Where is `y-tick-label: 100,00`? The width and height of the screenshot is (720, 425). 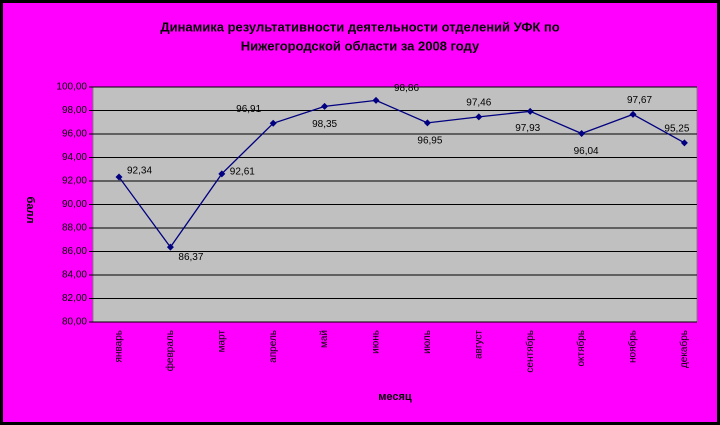 y-tick-label: 100,00 is located at coordinates (71, 87).